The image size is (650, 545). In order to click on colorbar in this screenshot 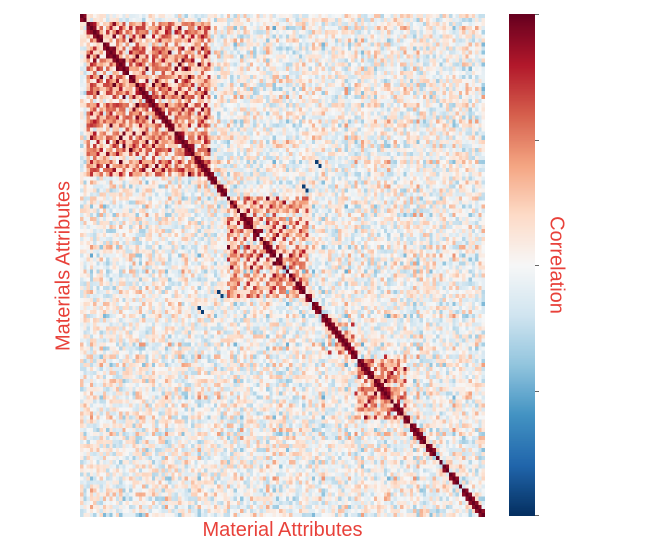, I will do `click(522, 265)`.